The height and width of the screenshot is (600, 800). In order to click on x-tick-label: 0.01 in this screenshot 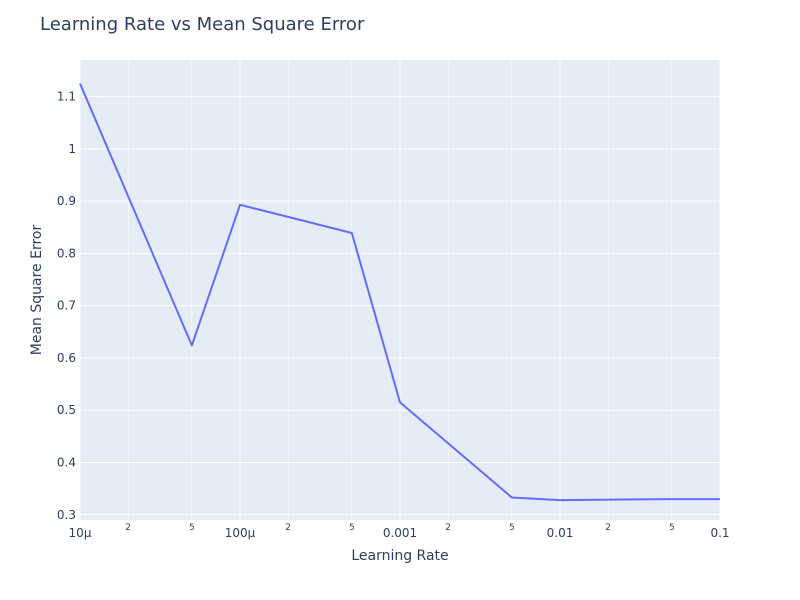, I will do `click(560, 533)`.